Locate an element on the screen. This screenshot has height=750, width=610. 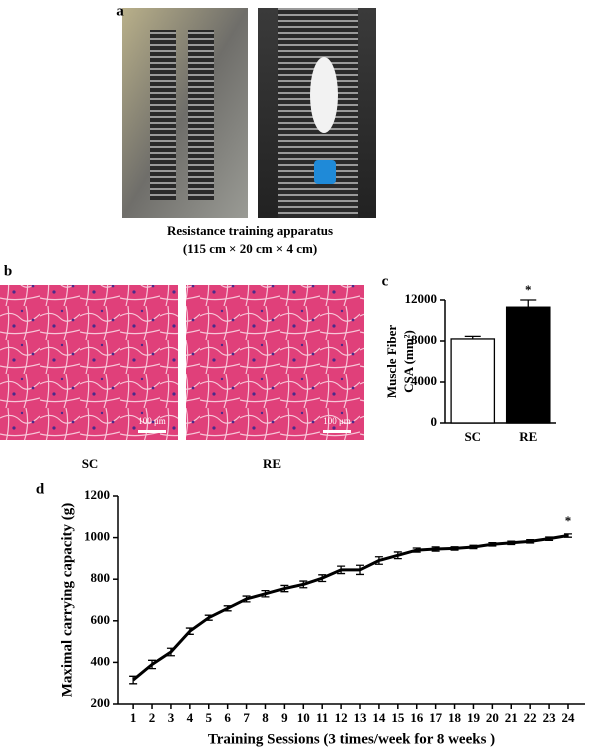
panel-label: a is located at coordinates (120, 11).